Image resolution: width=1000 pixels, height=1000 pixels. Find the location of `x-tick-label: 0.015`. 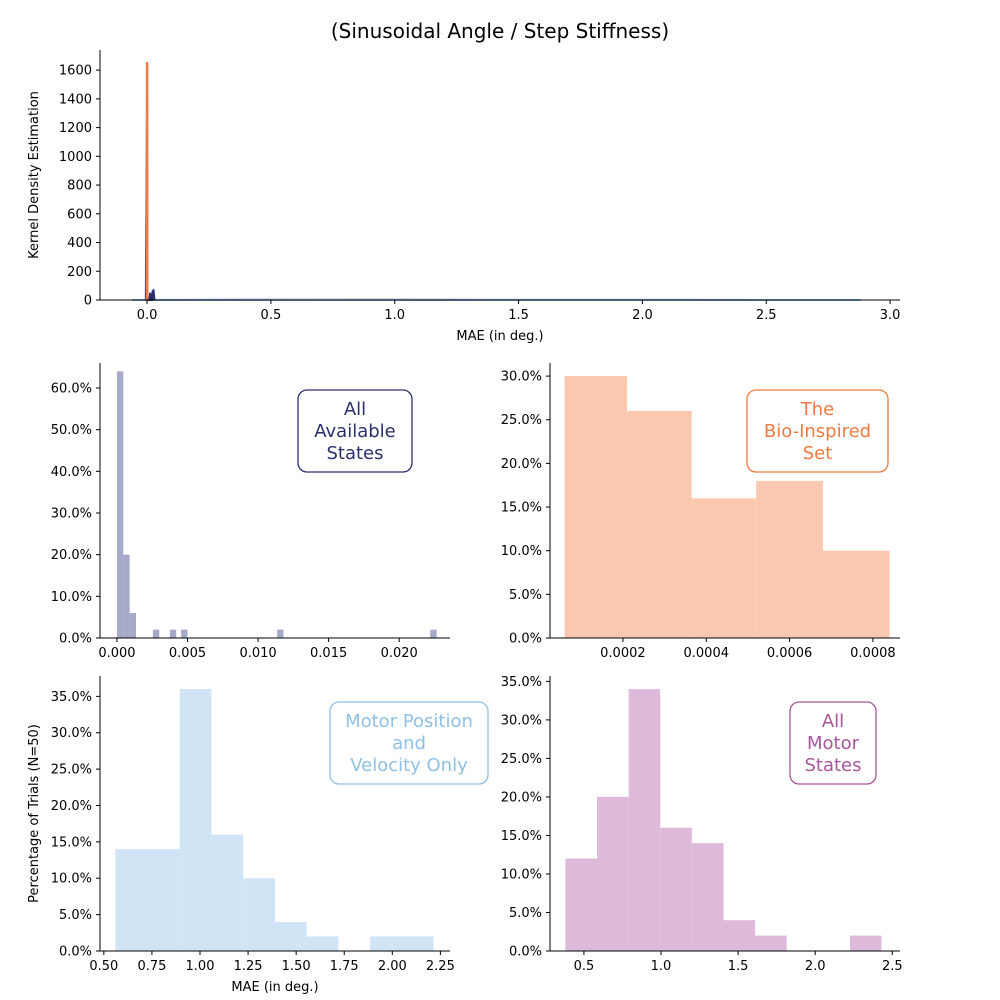

x-tick-label: 0.015 is located at coordinates (328, 653).